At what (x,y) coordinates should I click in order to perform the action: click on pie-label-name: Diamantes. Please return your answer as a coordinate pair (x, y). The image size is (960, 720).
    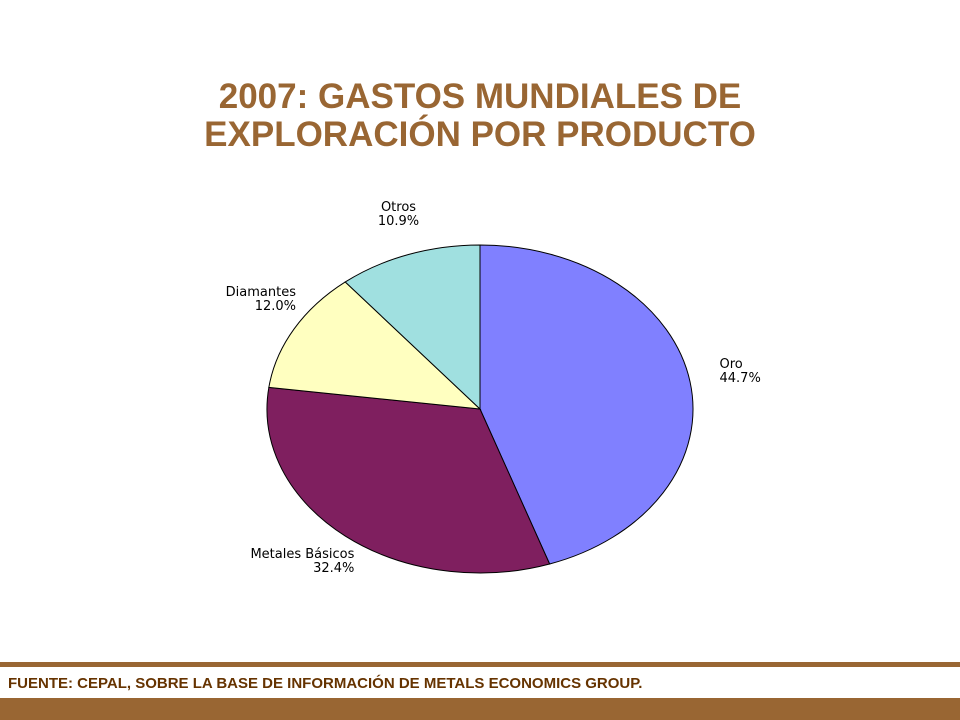
    Looking at the image, I should click on (261, 292).